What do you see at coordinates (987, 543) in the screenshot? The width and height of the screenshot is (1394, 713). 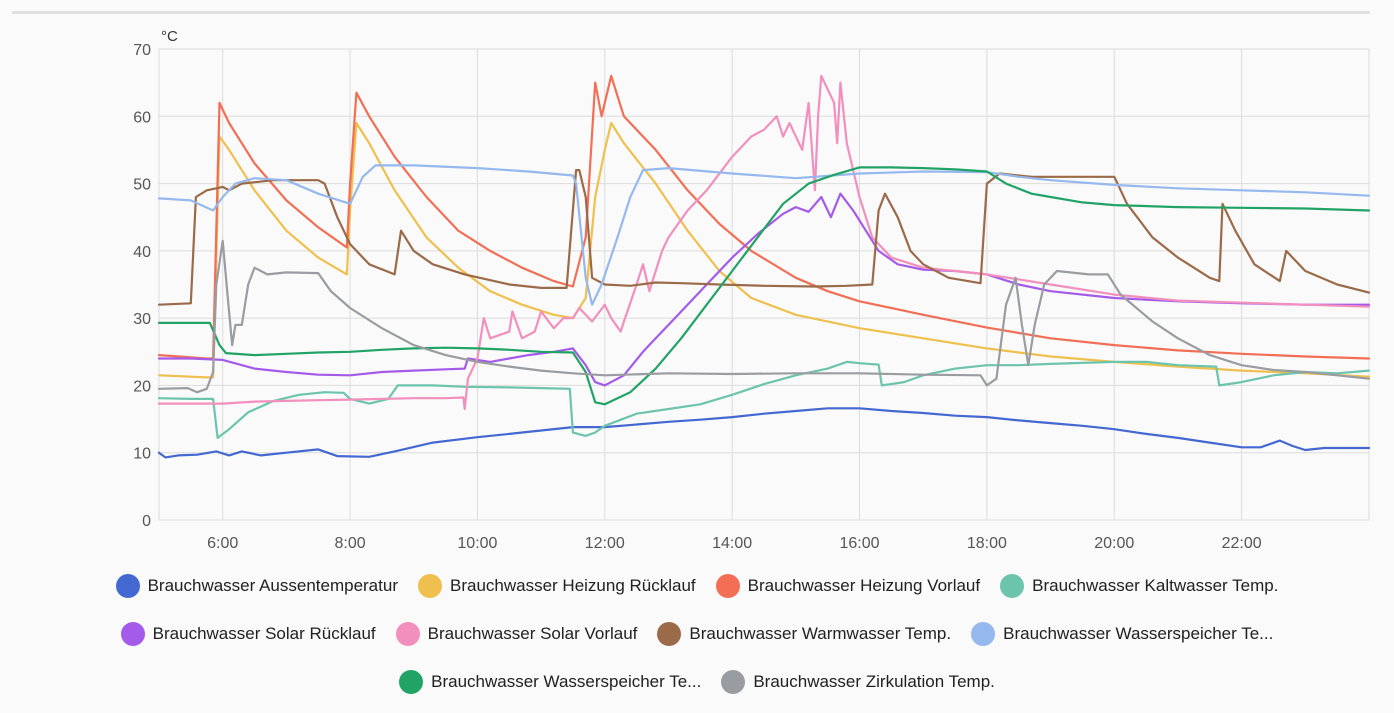 I see `x-tick-label: 18:00` at bounding box center [987, 543].